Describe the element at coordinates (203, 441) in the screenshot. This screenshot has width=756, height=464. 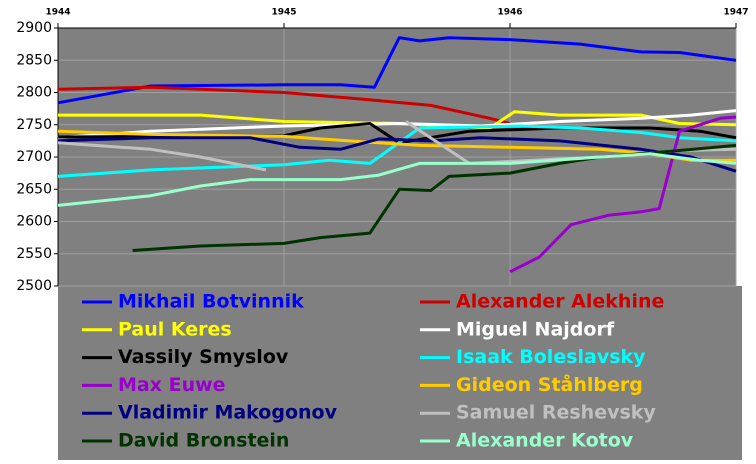
I see `legend-label: David Bronstein` at that location.